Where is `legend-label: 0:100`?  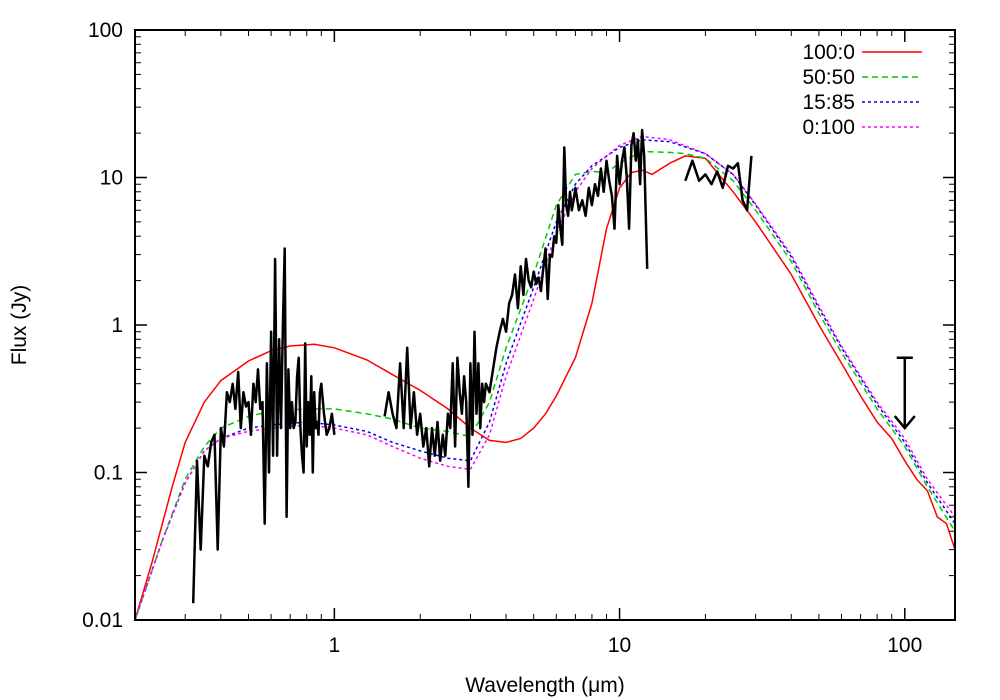 legend-label: 0:100 is located at coordinates (828, 127).